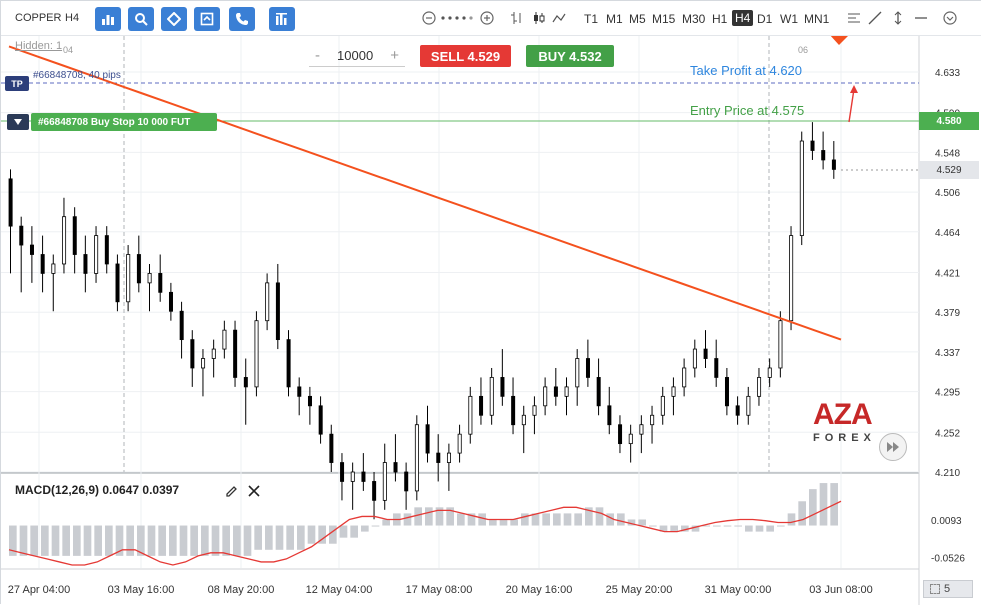  I want to click on chart-type-button, so click(108, 19).